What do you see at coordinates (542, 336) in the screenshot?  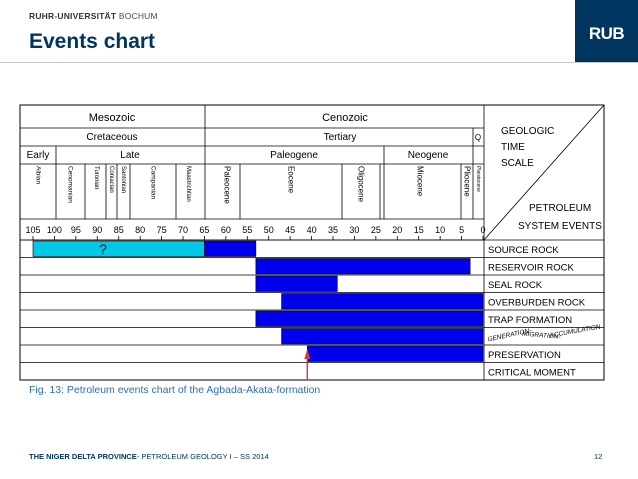 I see `gma-migration: MIGRATION-` at bounding box center [542, 336].